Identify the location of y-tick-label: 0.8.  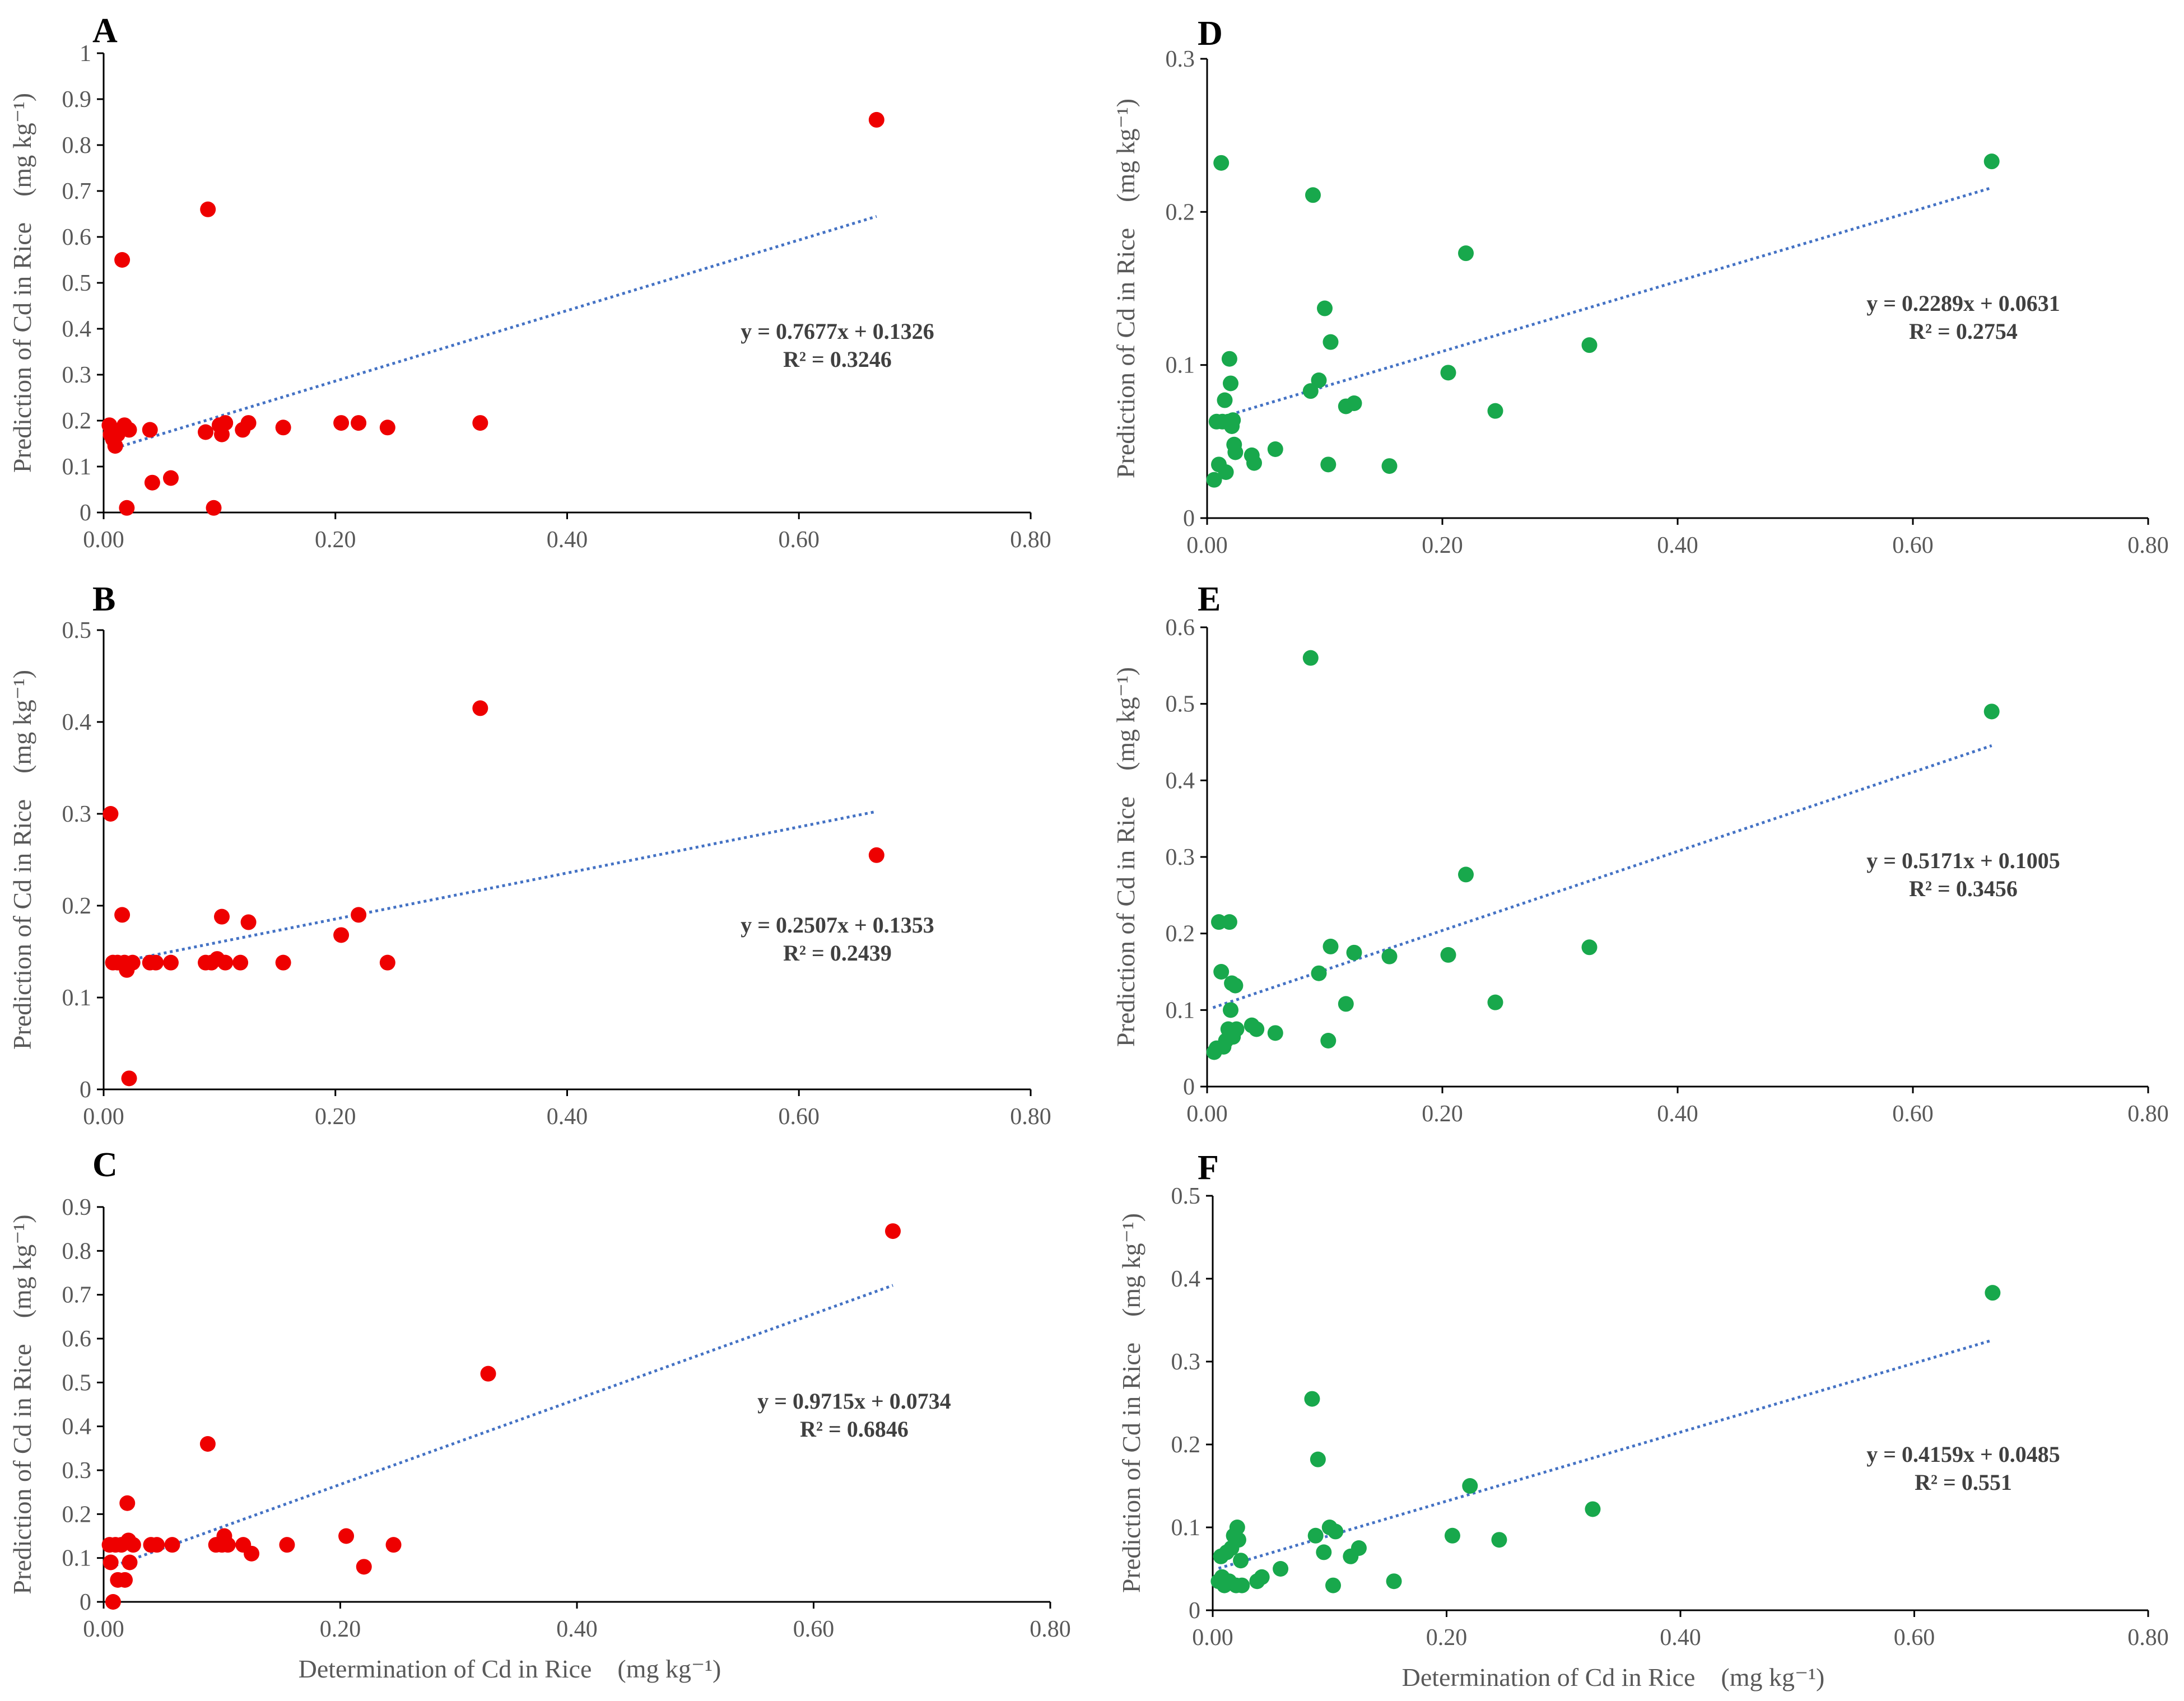
(77, 1251).